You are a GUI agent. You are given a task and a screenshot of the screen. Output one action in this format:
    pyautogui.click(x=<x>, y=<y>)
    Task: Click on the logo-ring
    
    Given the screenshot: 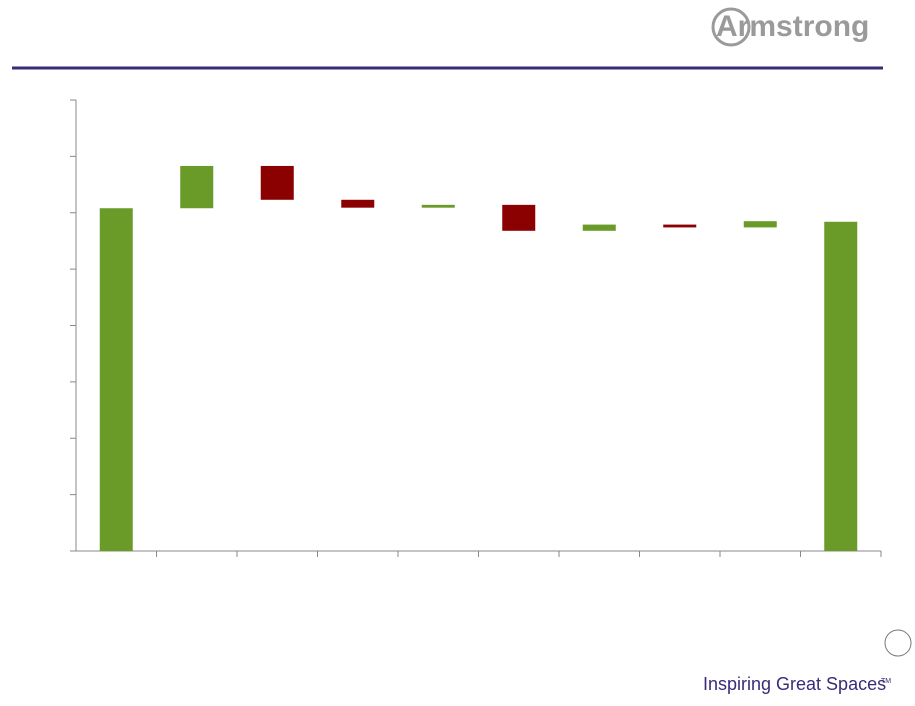 What is the action you would take?
    pyautogui.click(x=731, y=27)
    